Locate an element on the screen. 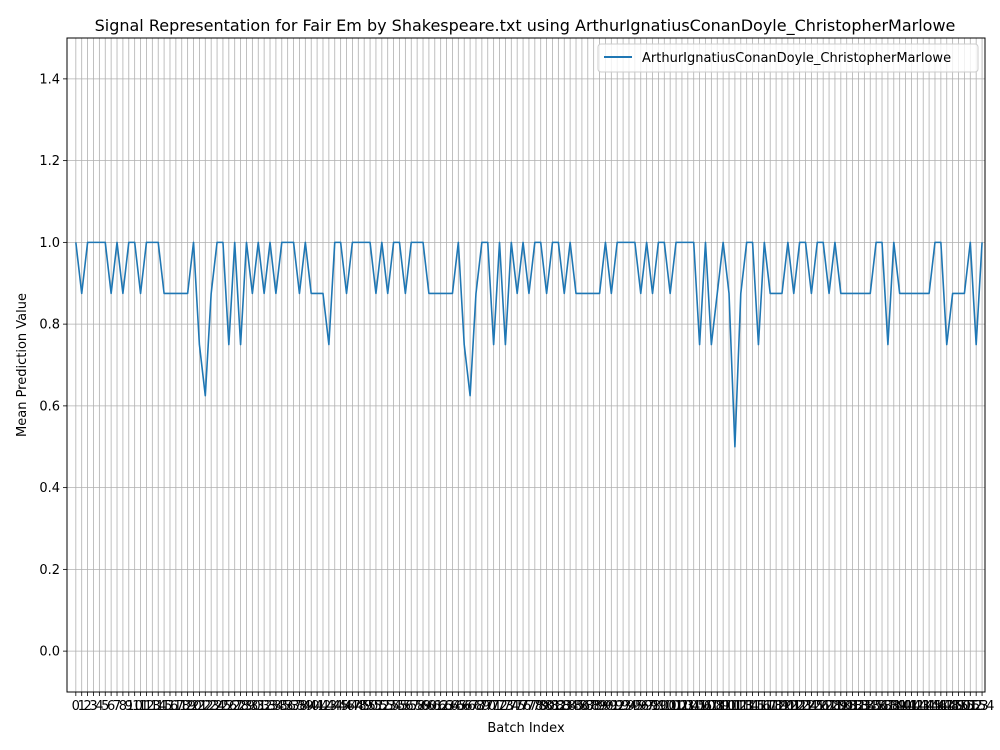  y-tick-label: 0.4 is located at coordinates (49, 488).